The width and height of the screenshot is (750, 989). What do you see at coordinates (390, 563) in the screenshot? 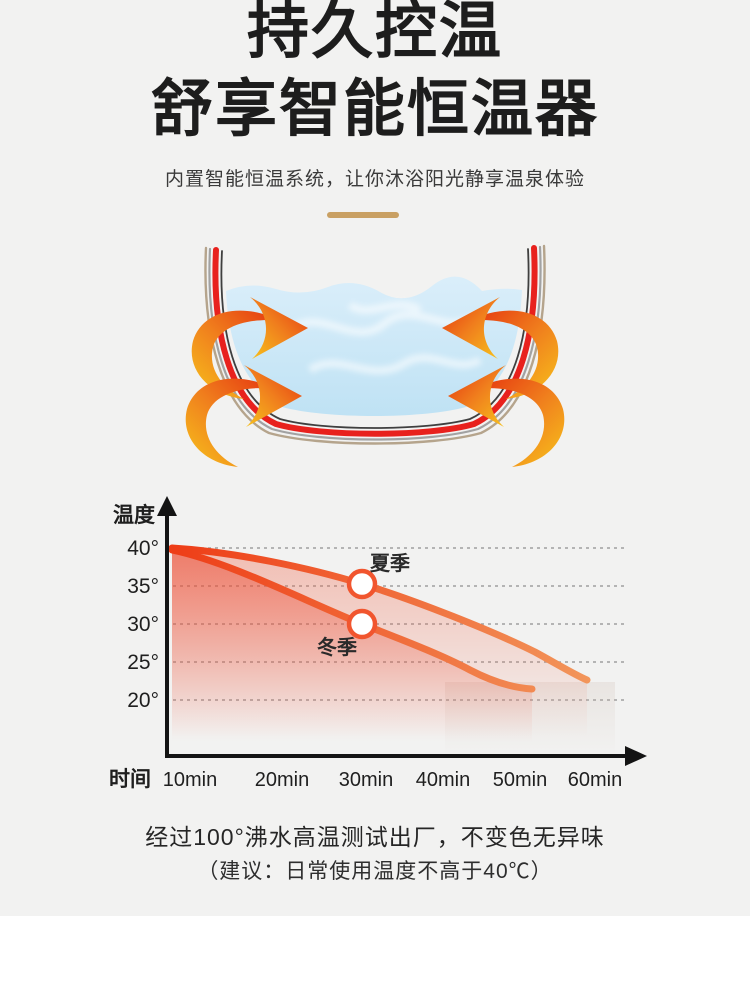
I see `summer-label: 夏季` at bounding box center [390, 563].